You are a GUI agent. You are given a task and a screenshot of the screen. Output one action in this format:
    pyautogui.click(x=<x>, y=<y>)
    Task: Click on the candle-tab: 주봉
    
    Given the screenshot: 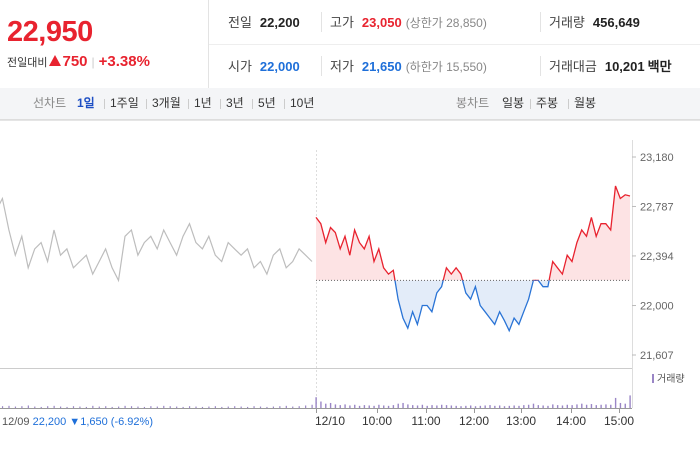 What is the action you would take?
    pyautogui.click(x=547, y=103)
    